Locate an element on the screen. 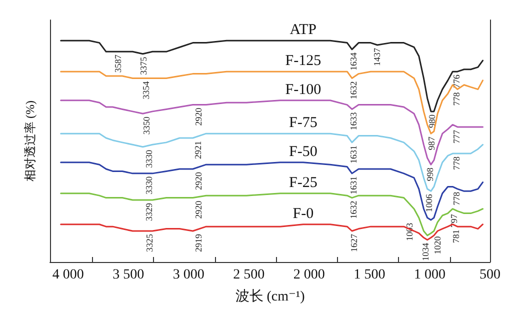 This screenshot has width=511, height=322. x-tick-label: 3 000 is located at coordinates (188, 275).